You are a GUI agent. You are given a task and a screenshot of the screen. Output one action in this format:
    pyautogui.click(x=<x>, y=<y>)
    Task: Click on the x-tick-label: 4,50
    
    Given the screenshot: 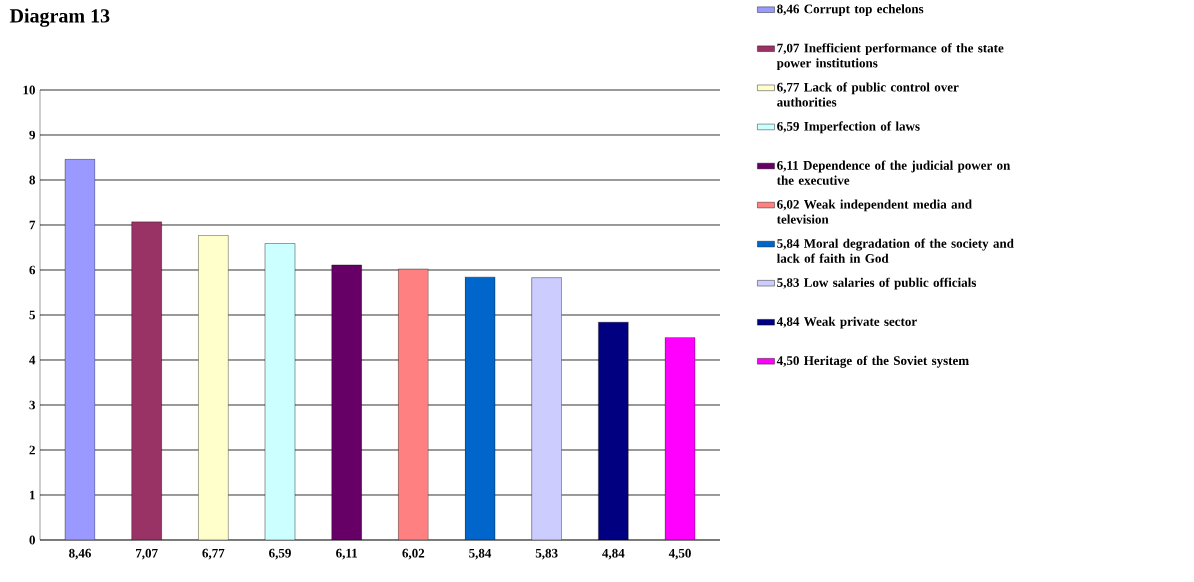 What is the action you would take?
    pyautogui.click(x=679, y=554)
    